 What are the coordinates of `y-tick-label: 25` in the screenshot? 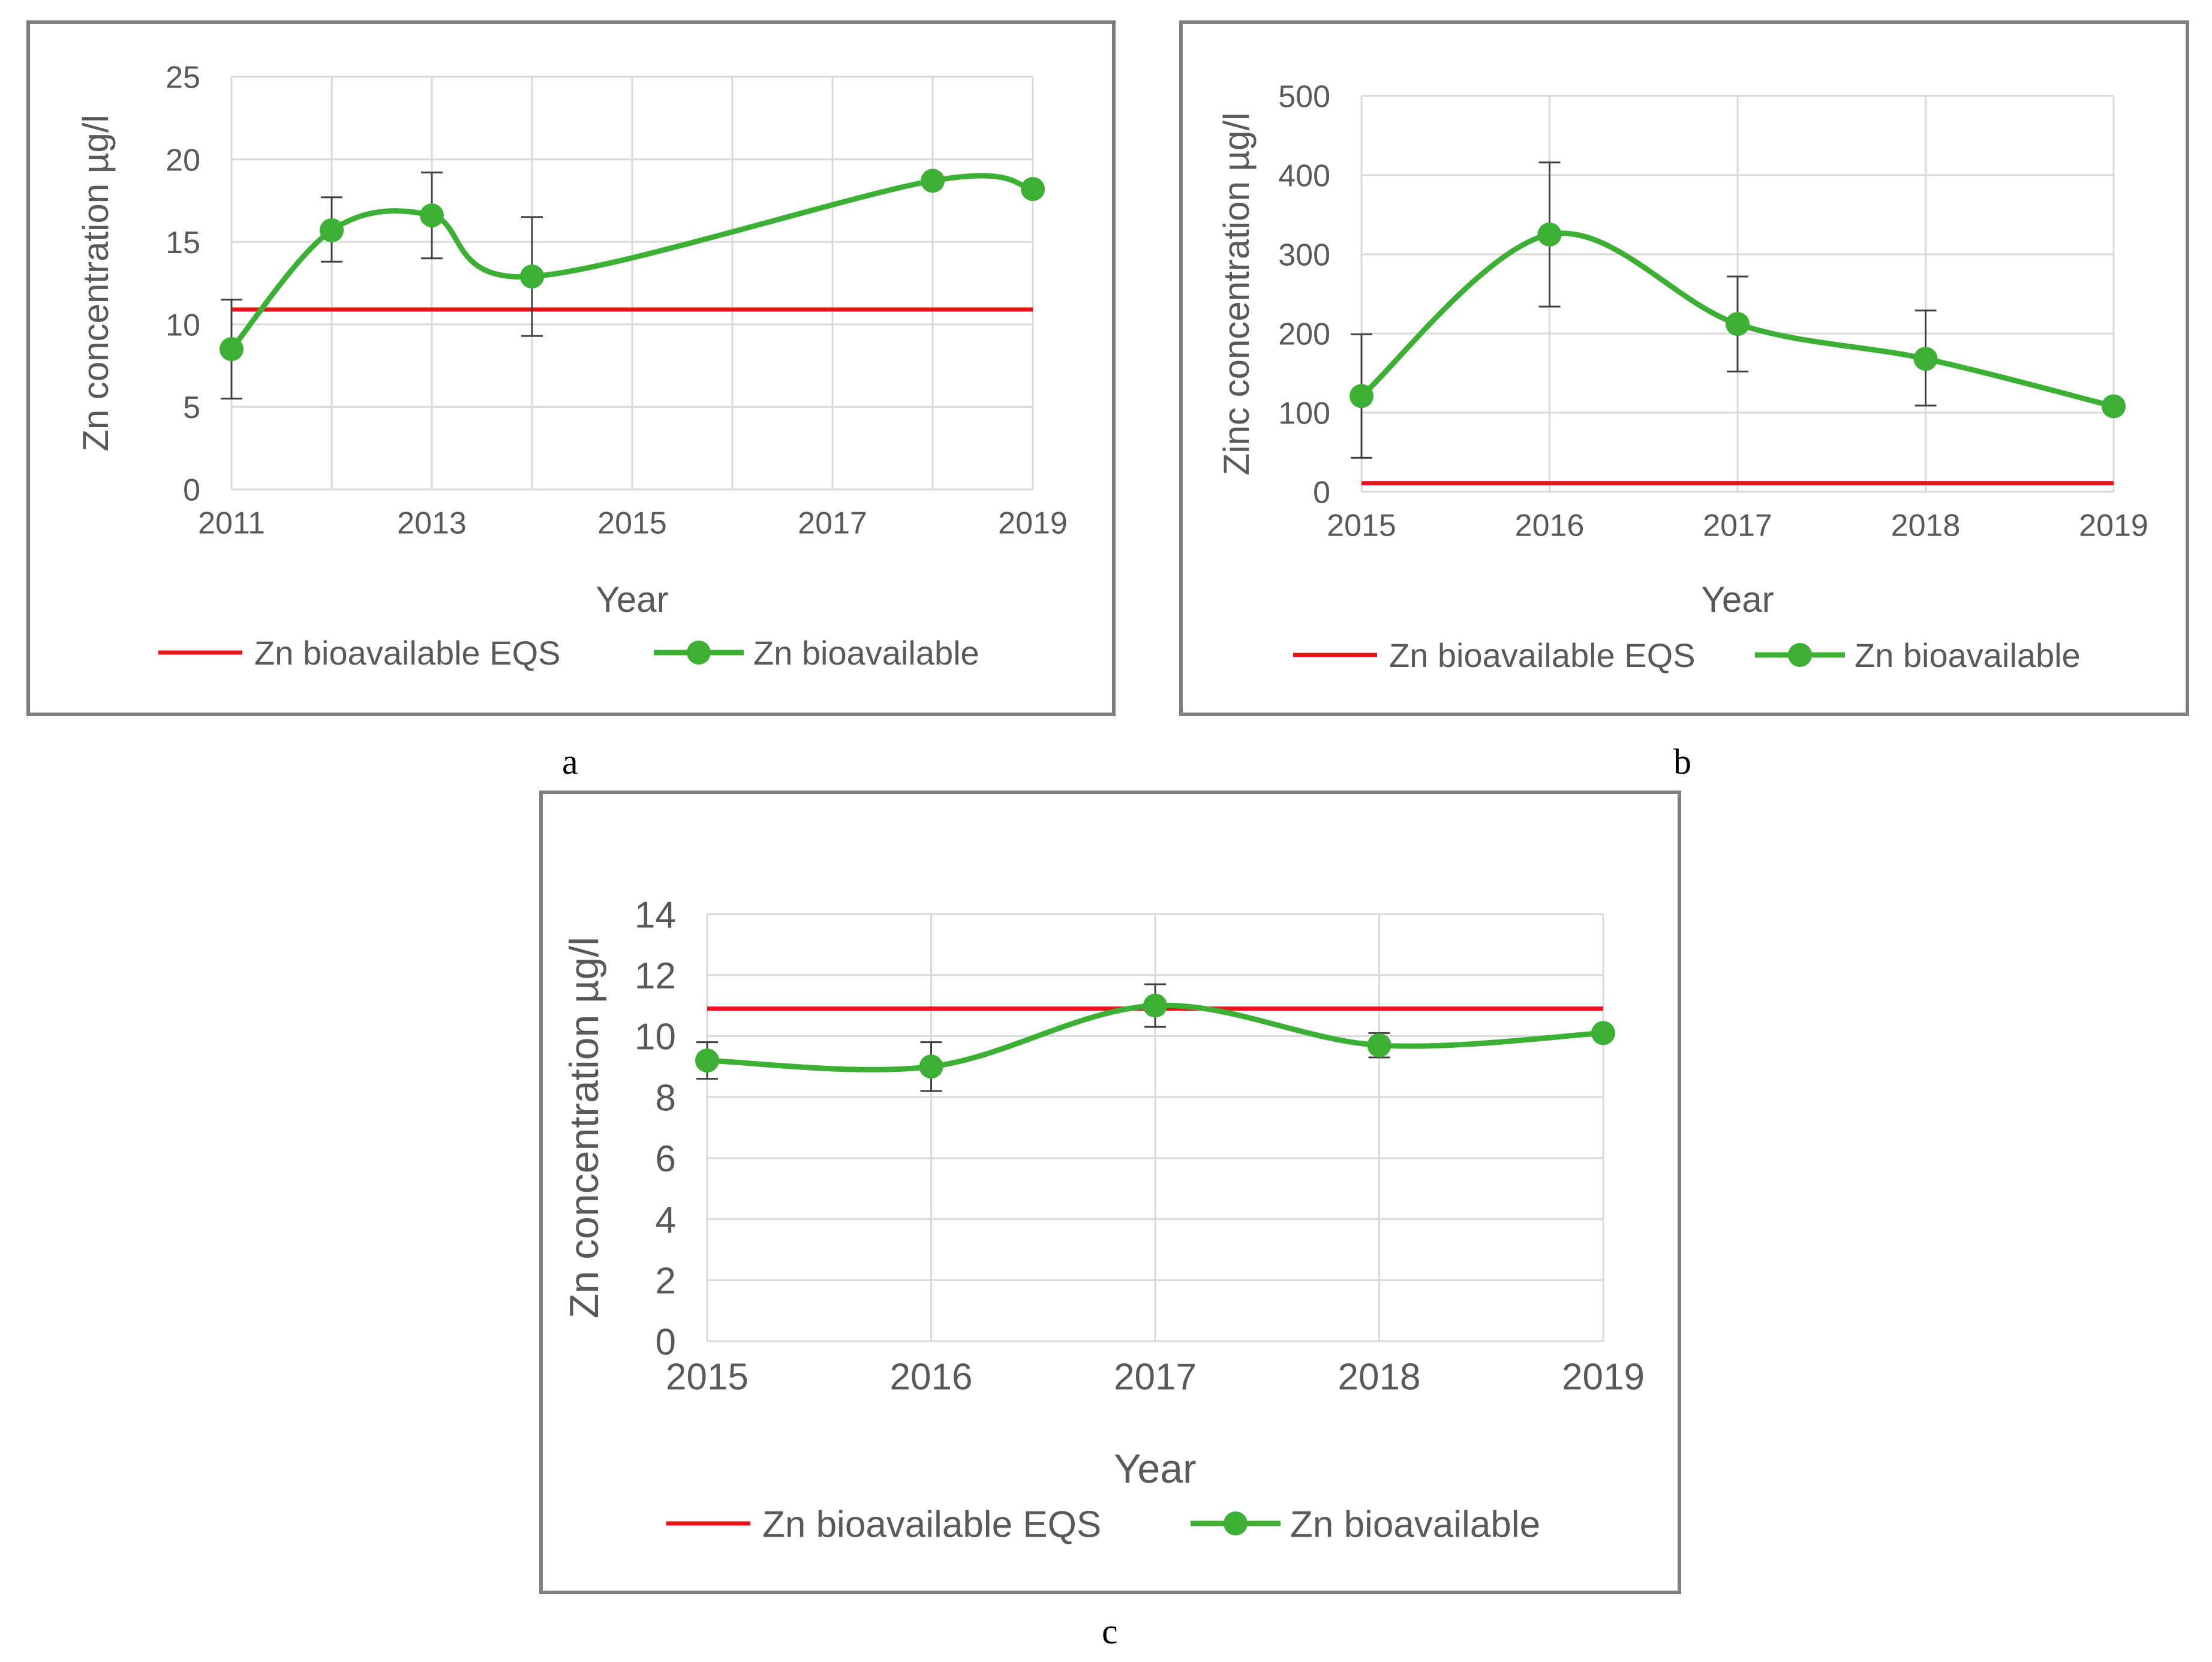 It's located at (183, 78).